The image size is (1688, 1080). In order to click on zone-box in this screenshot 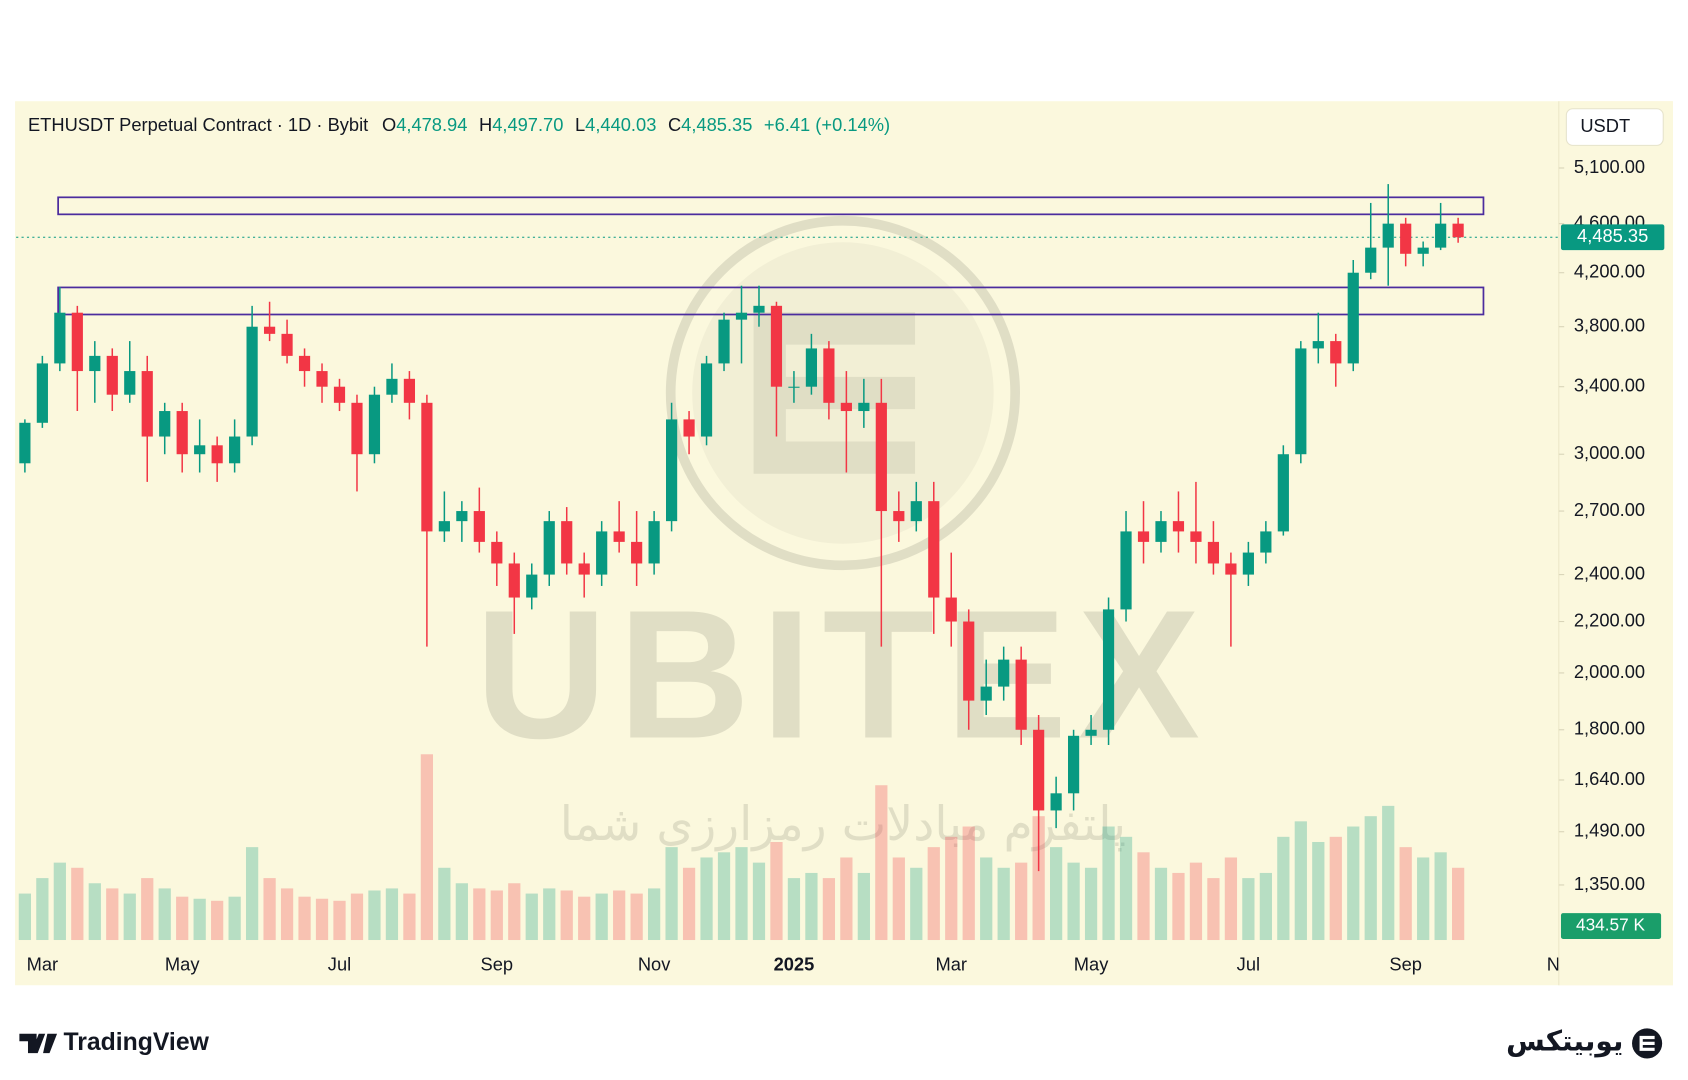, I will do `click(771, 206)`.